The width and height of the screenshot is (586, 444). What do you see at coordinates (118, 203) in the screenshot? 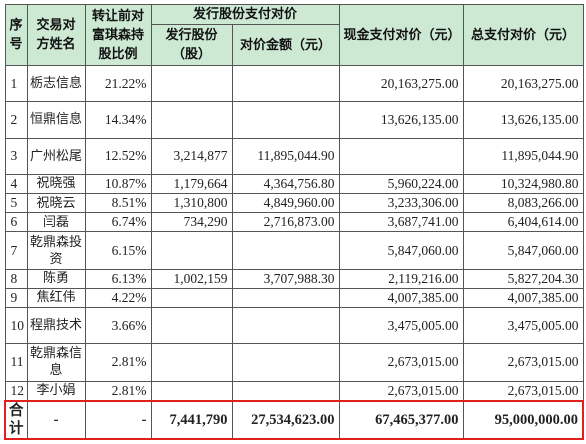
I see `cell-ratio: 8.51%` at bounding box center [118, 203].